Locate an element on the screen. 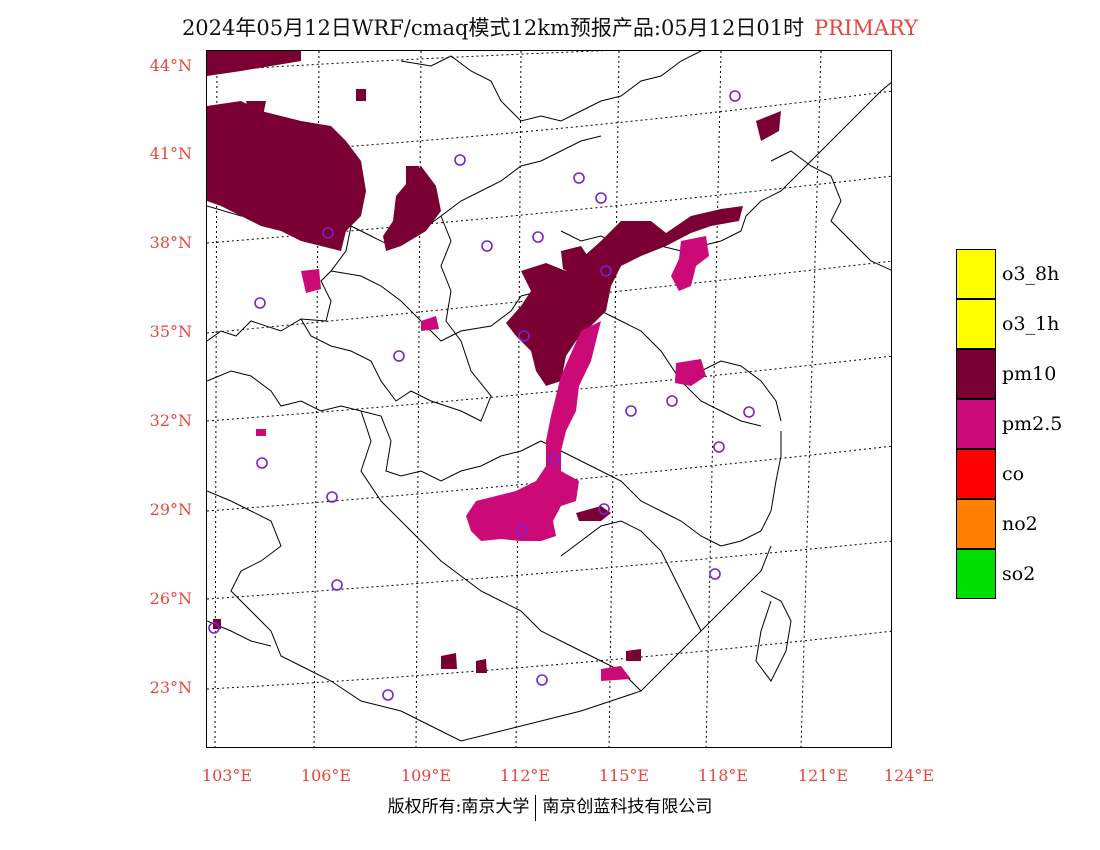 This screenshot has height=850, width=1100. lat-label-29: 29°N is located at coordinates (170, 509).